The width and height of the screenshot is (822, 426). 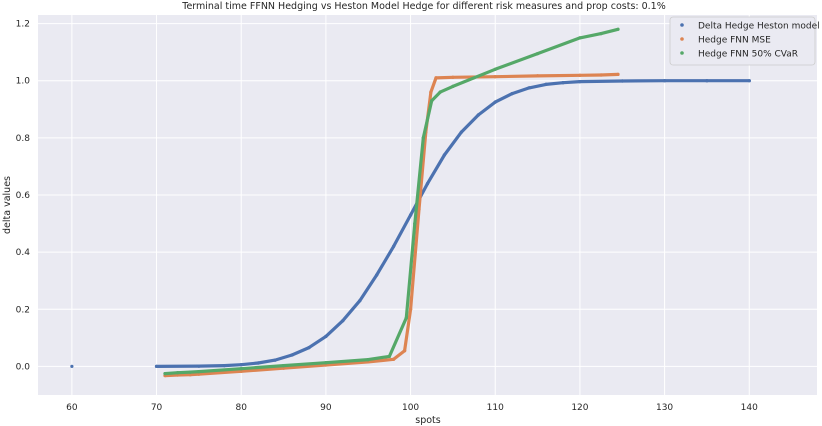 What do you see at coordinates (23, 82) in the screenshot?
I see `y-tick-label: 1.0` at bounding box center [23, 82].